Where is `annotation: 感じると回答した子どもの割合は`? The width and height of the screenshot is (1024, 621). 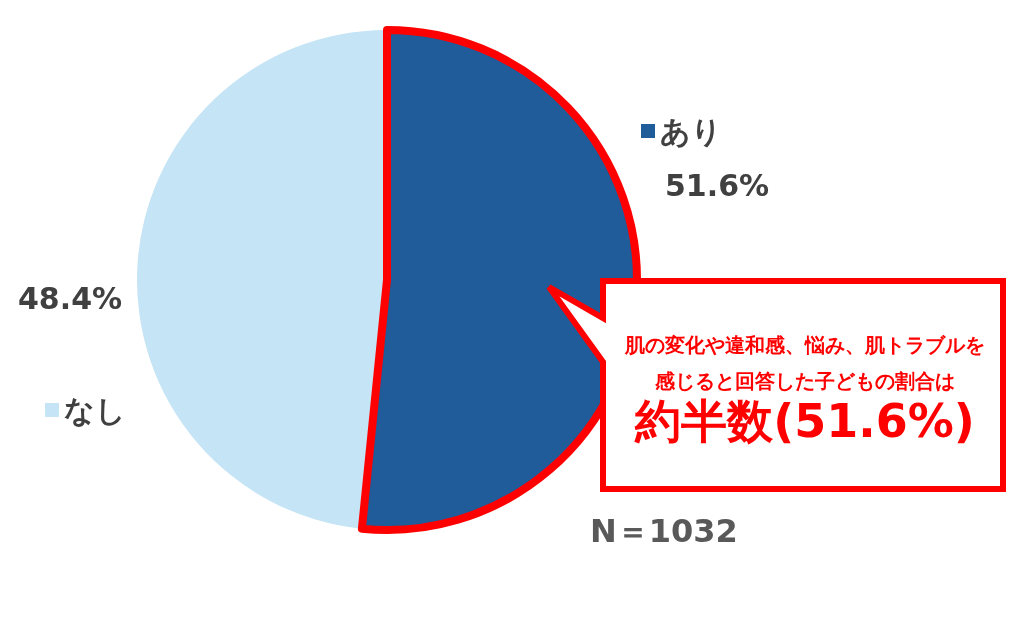
annotation: 感じると回答した子どもの割合は is located at coordinates (805, 381).